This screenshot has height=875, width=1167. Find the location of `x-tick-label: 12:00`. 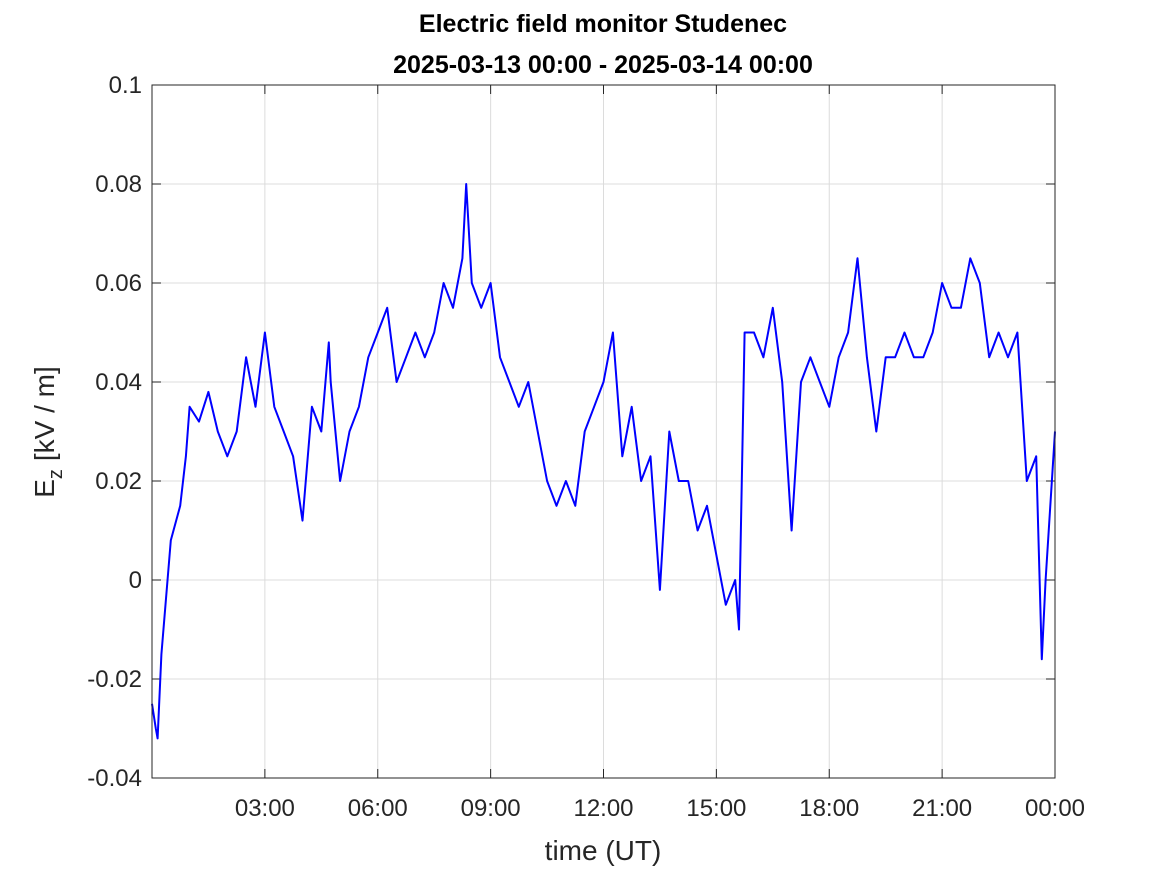

x-tick-label: 12:00 is located at coordinates (603, 808).